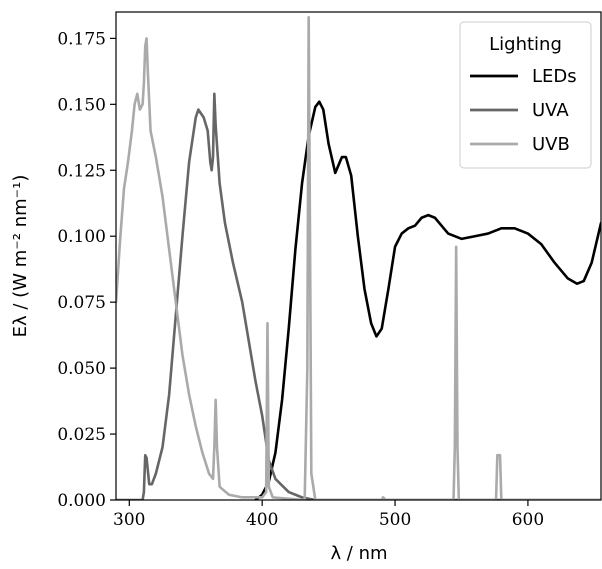  I want to click on x-tick-label: 300, so click(129, 520).